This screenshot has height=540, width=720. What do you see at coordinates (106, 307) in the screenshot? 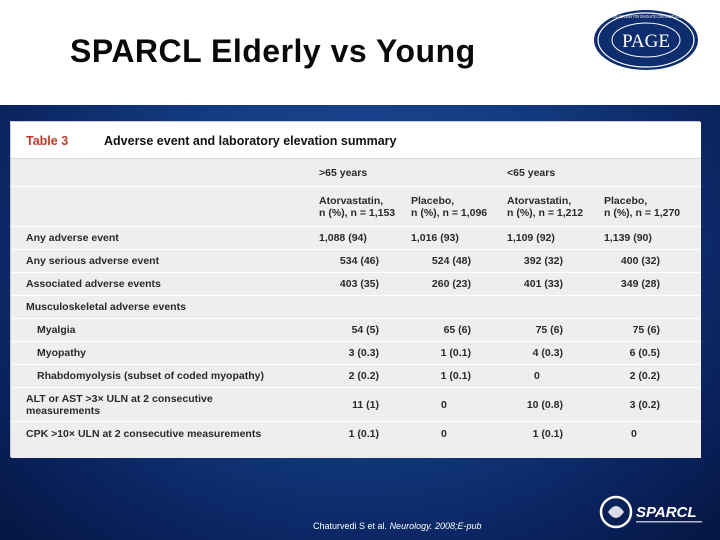
I see `row-label: Musculoskeletal adverse events` at bounding box center [106, 307].